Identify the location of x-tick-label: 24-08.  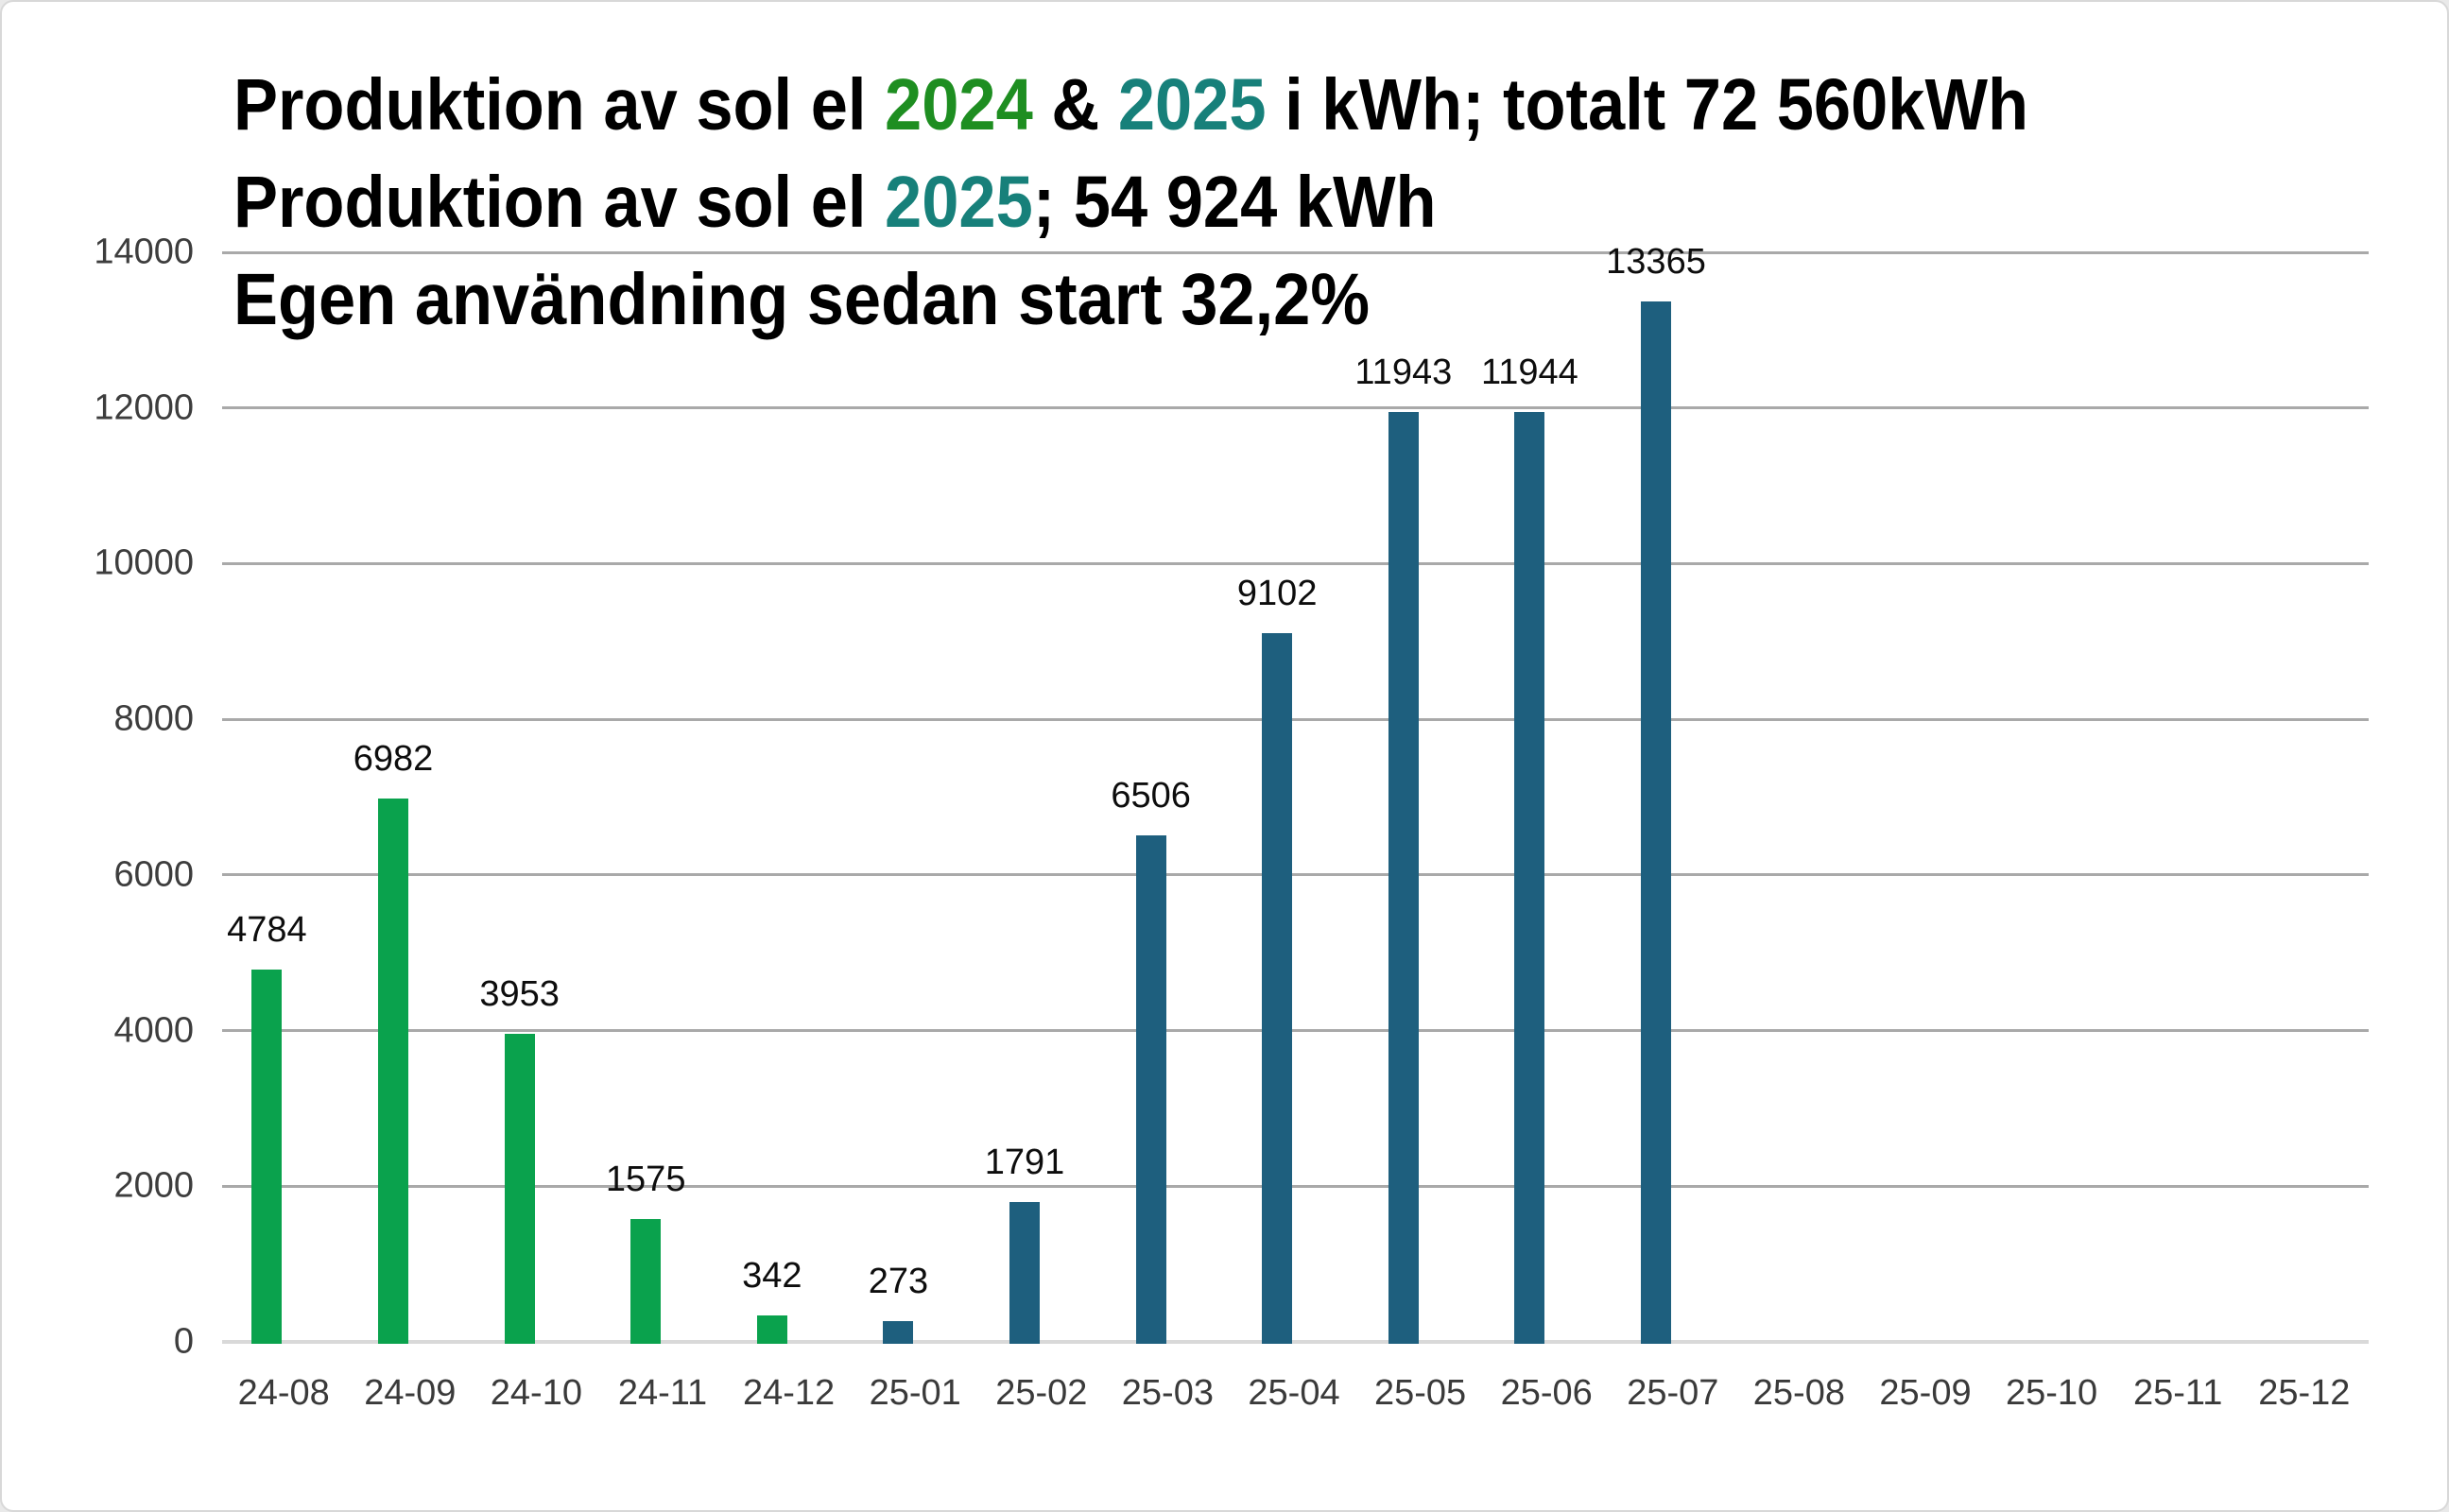
(283, 1393).